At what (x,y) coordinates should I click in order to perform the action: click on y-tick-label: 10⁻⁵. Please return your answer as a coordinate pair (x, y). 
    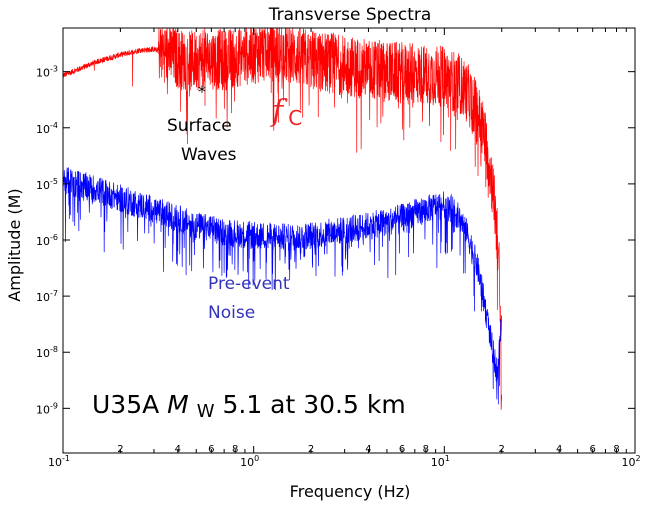
    Looking at the image, I should click on (47, 184).